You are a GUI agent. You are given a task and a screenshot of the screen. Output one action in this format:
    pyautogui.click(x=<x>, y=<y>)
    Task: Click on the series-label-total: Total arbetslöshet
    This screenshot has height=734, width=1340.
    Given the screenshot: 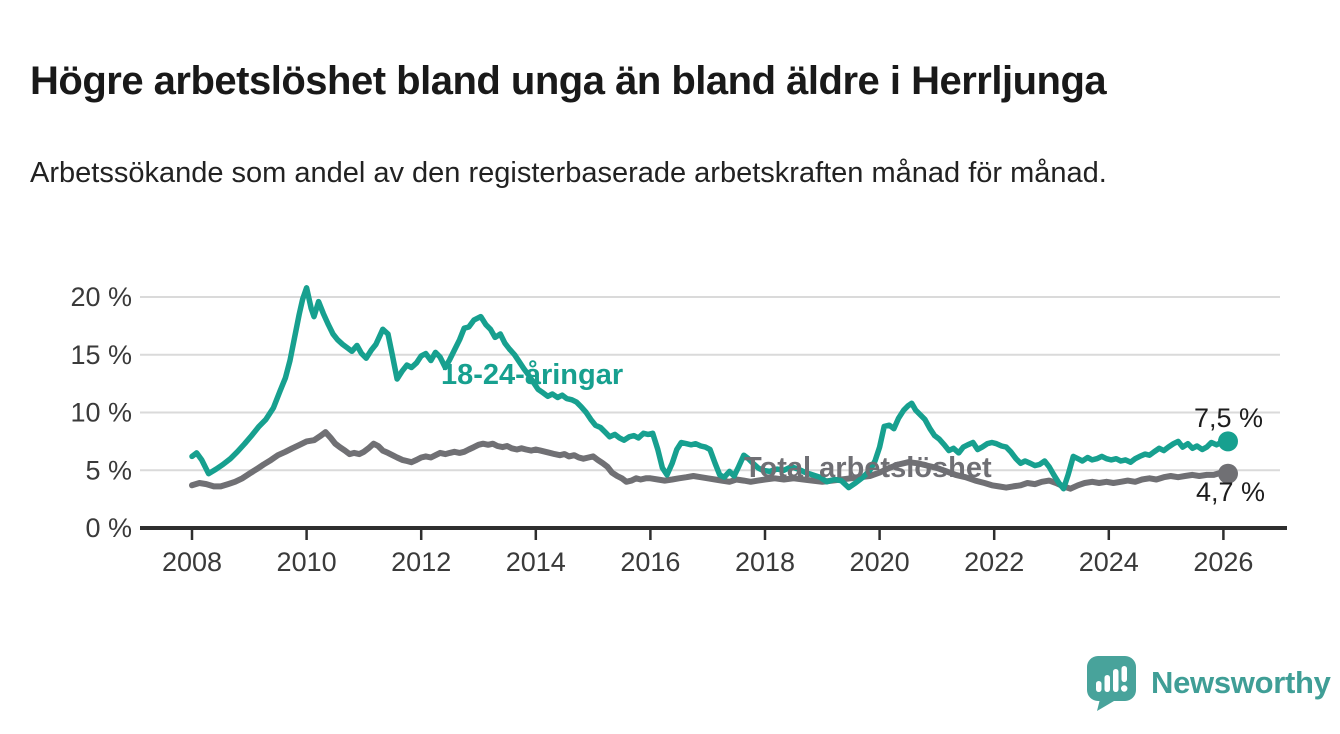 What is the action you would take?
    pyautogui.click(x=868, y=468)
    